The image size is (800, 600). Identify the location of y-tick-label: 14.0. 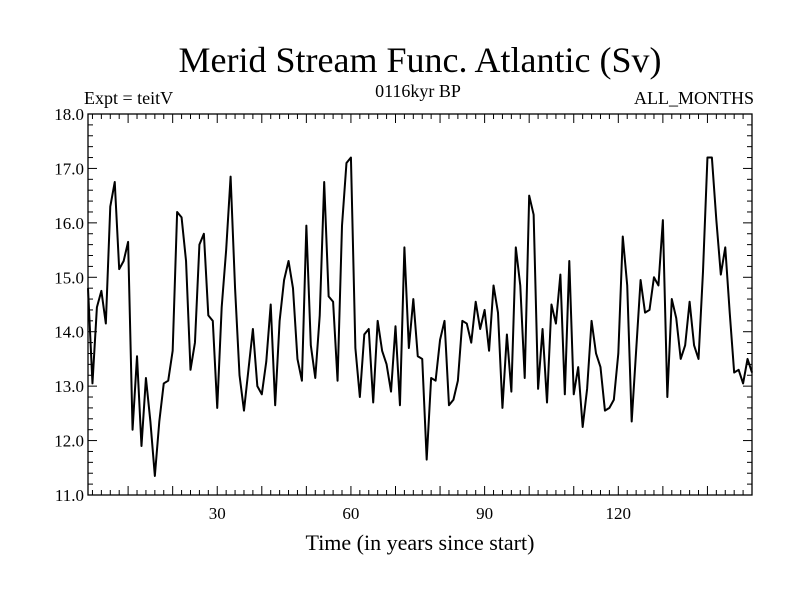
(69, 332).